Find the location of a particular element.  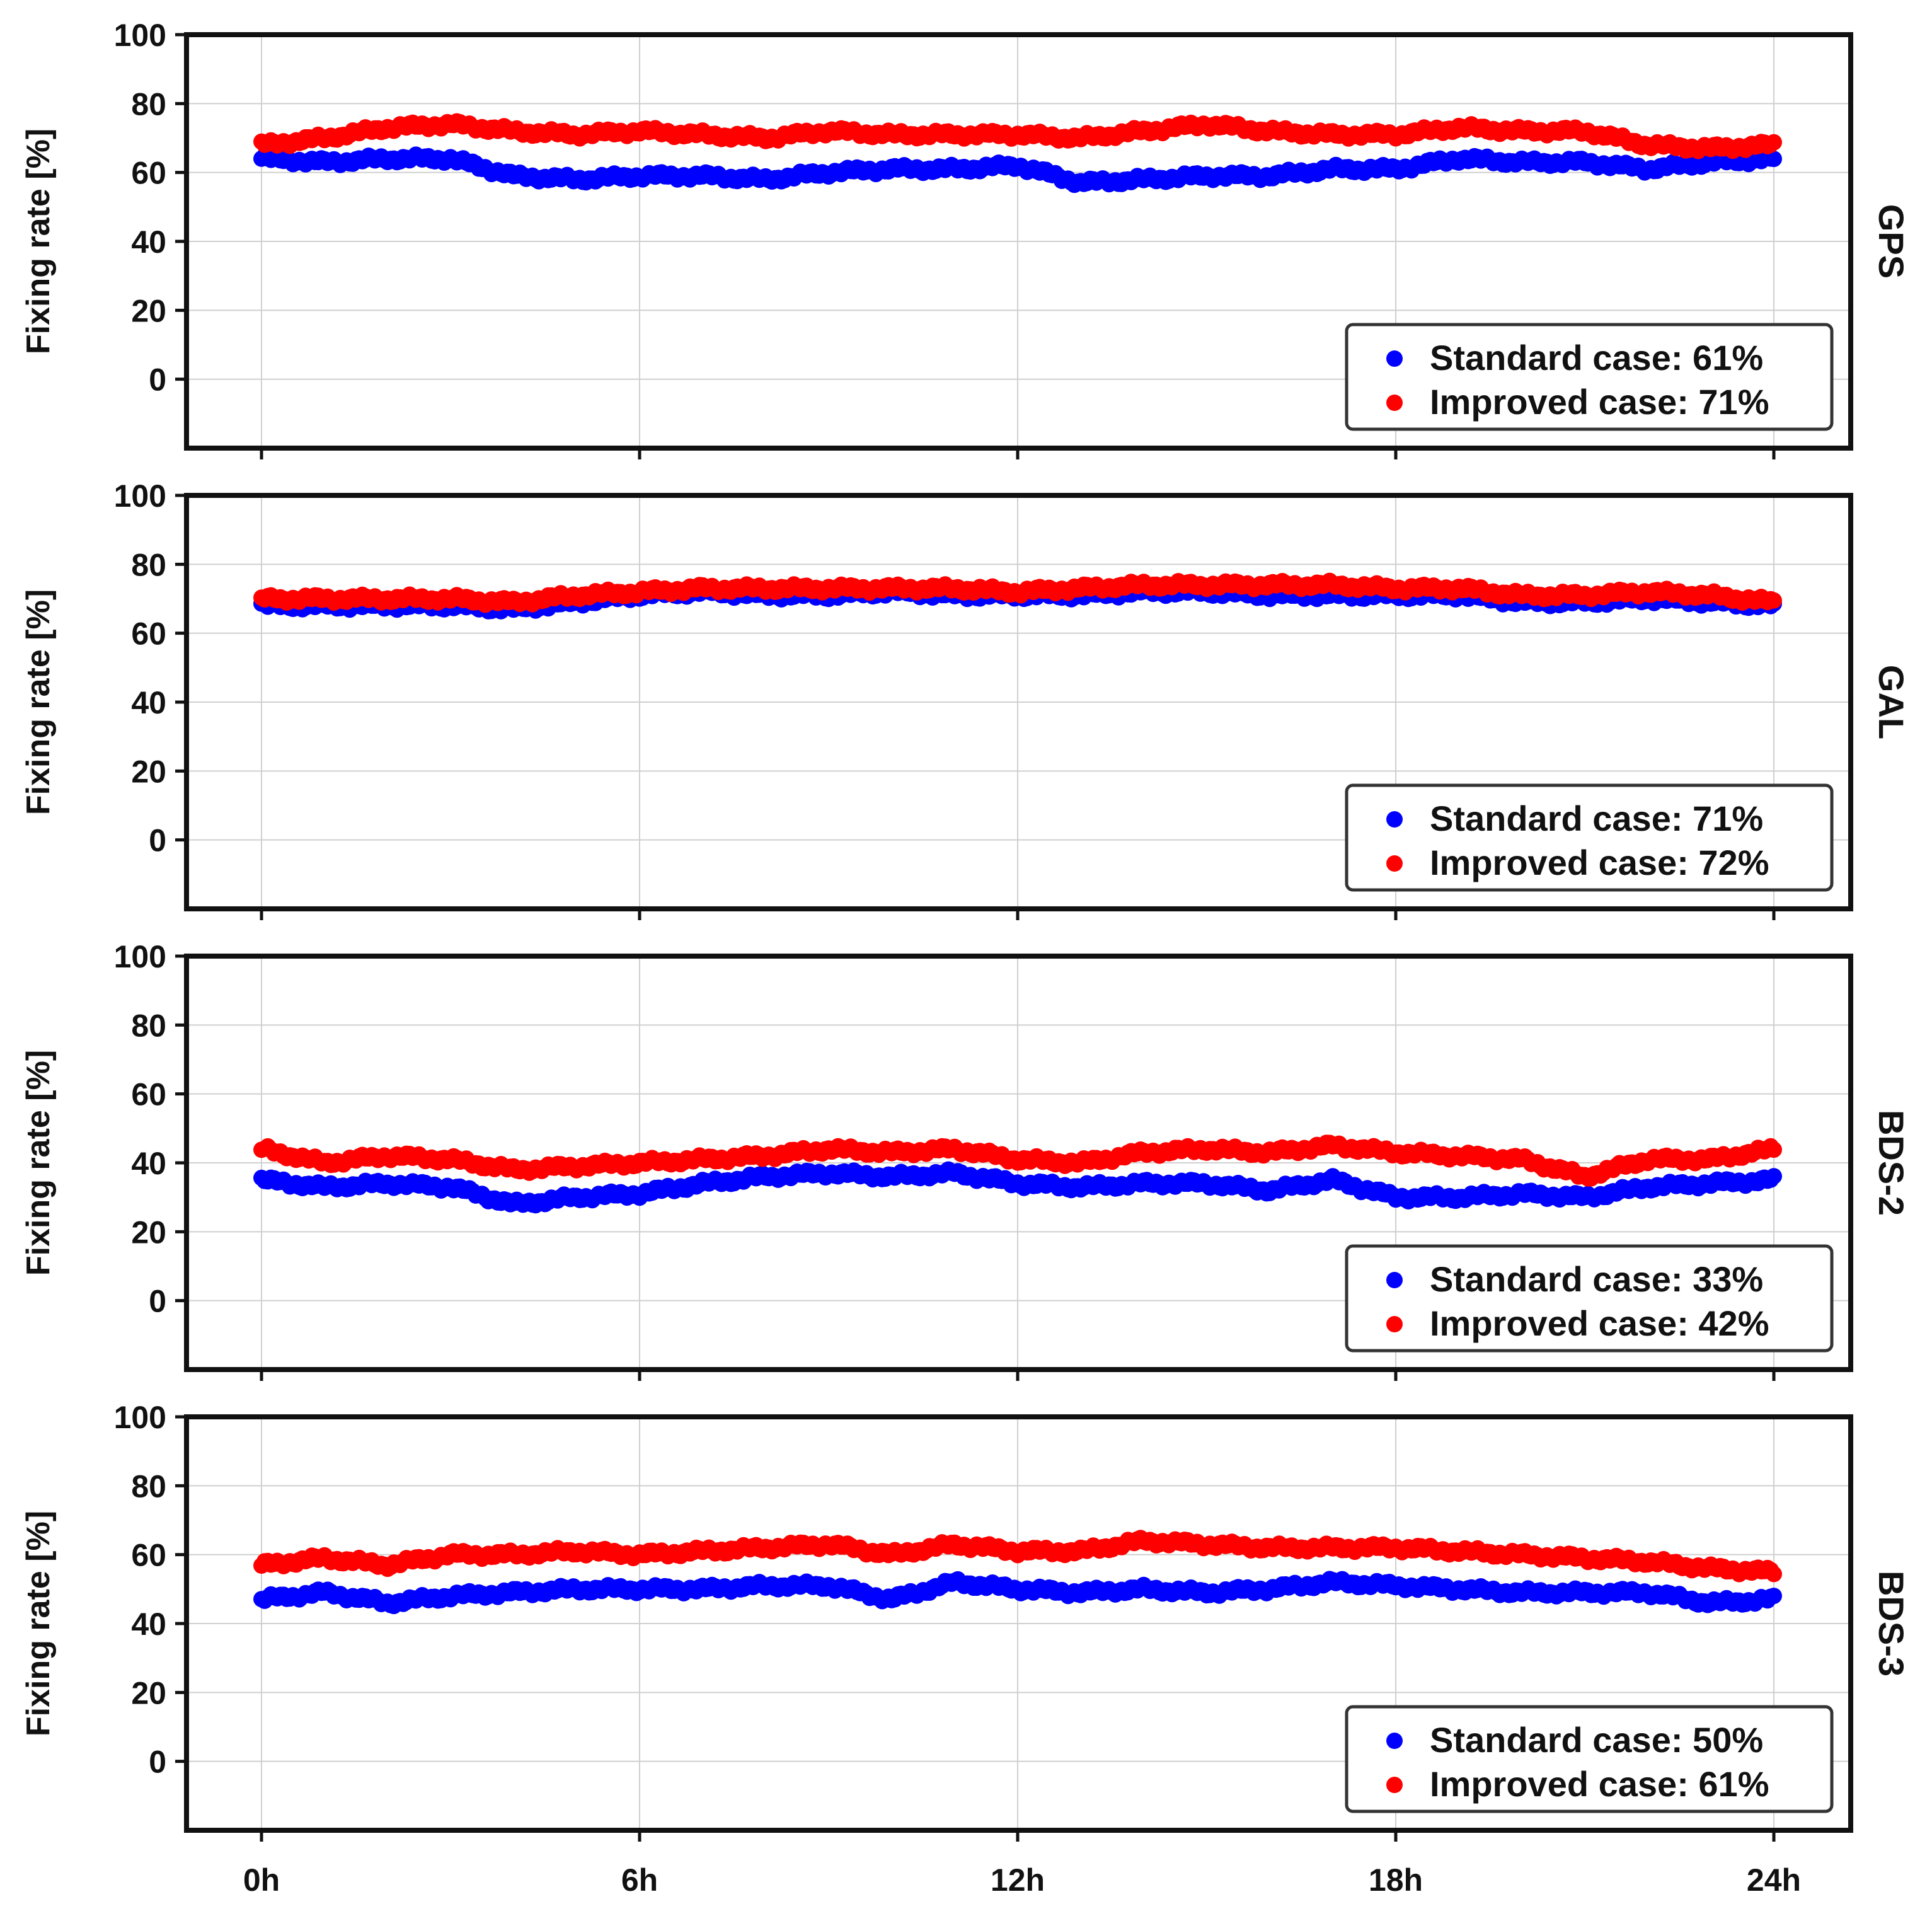

legend-label-improved: Improved case: 61% is located at coordinates (1599, 1784).